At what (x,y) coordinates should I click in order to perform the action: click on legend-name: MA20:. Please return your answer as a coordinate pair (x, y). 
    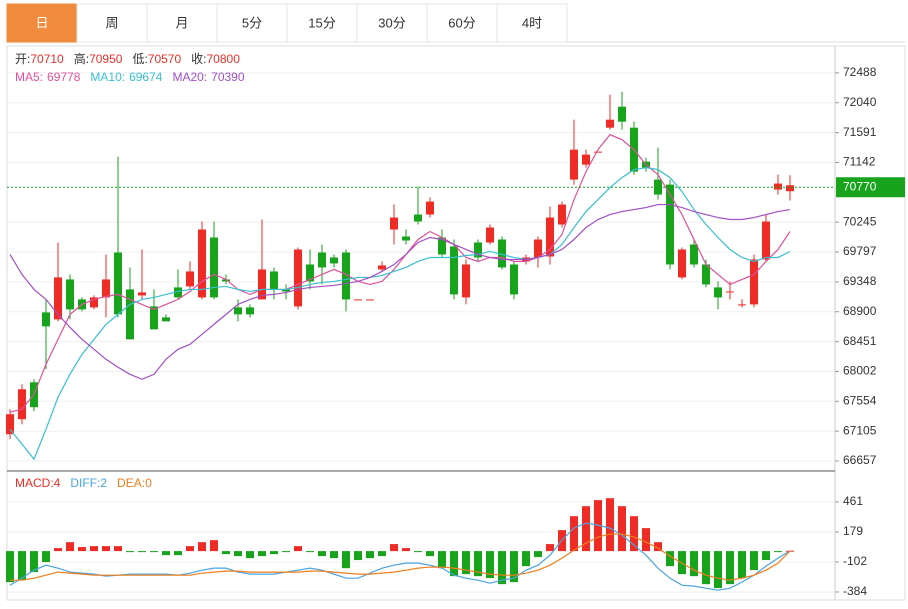
    Looking at the image, I should click on (189, 77).